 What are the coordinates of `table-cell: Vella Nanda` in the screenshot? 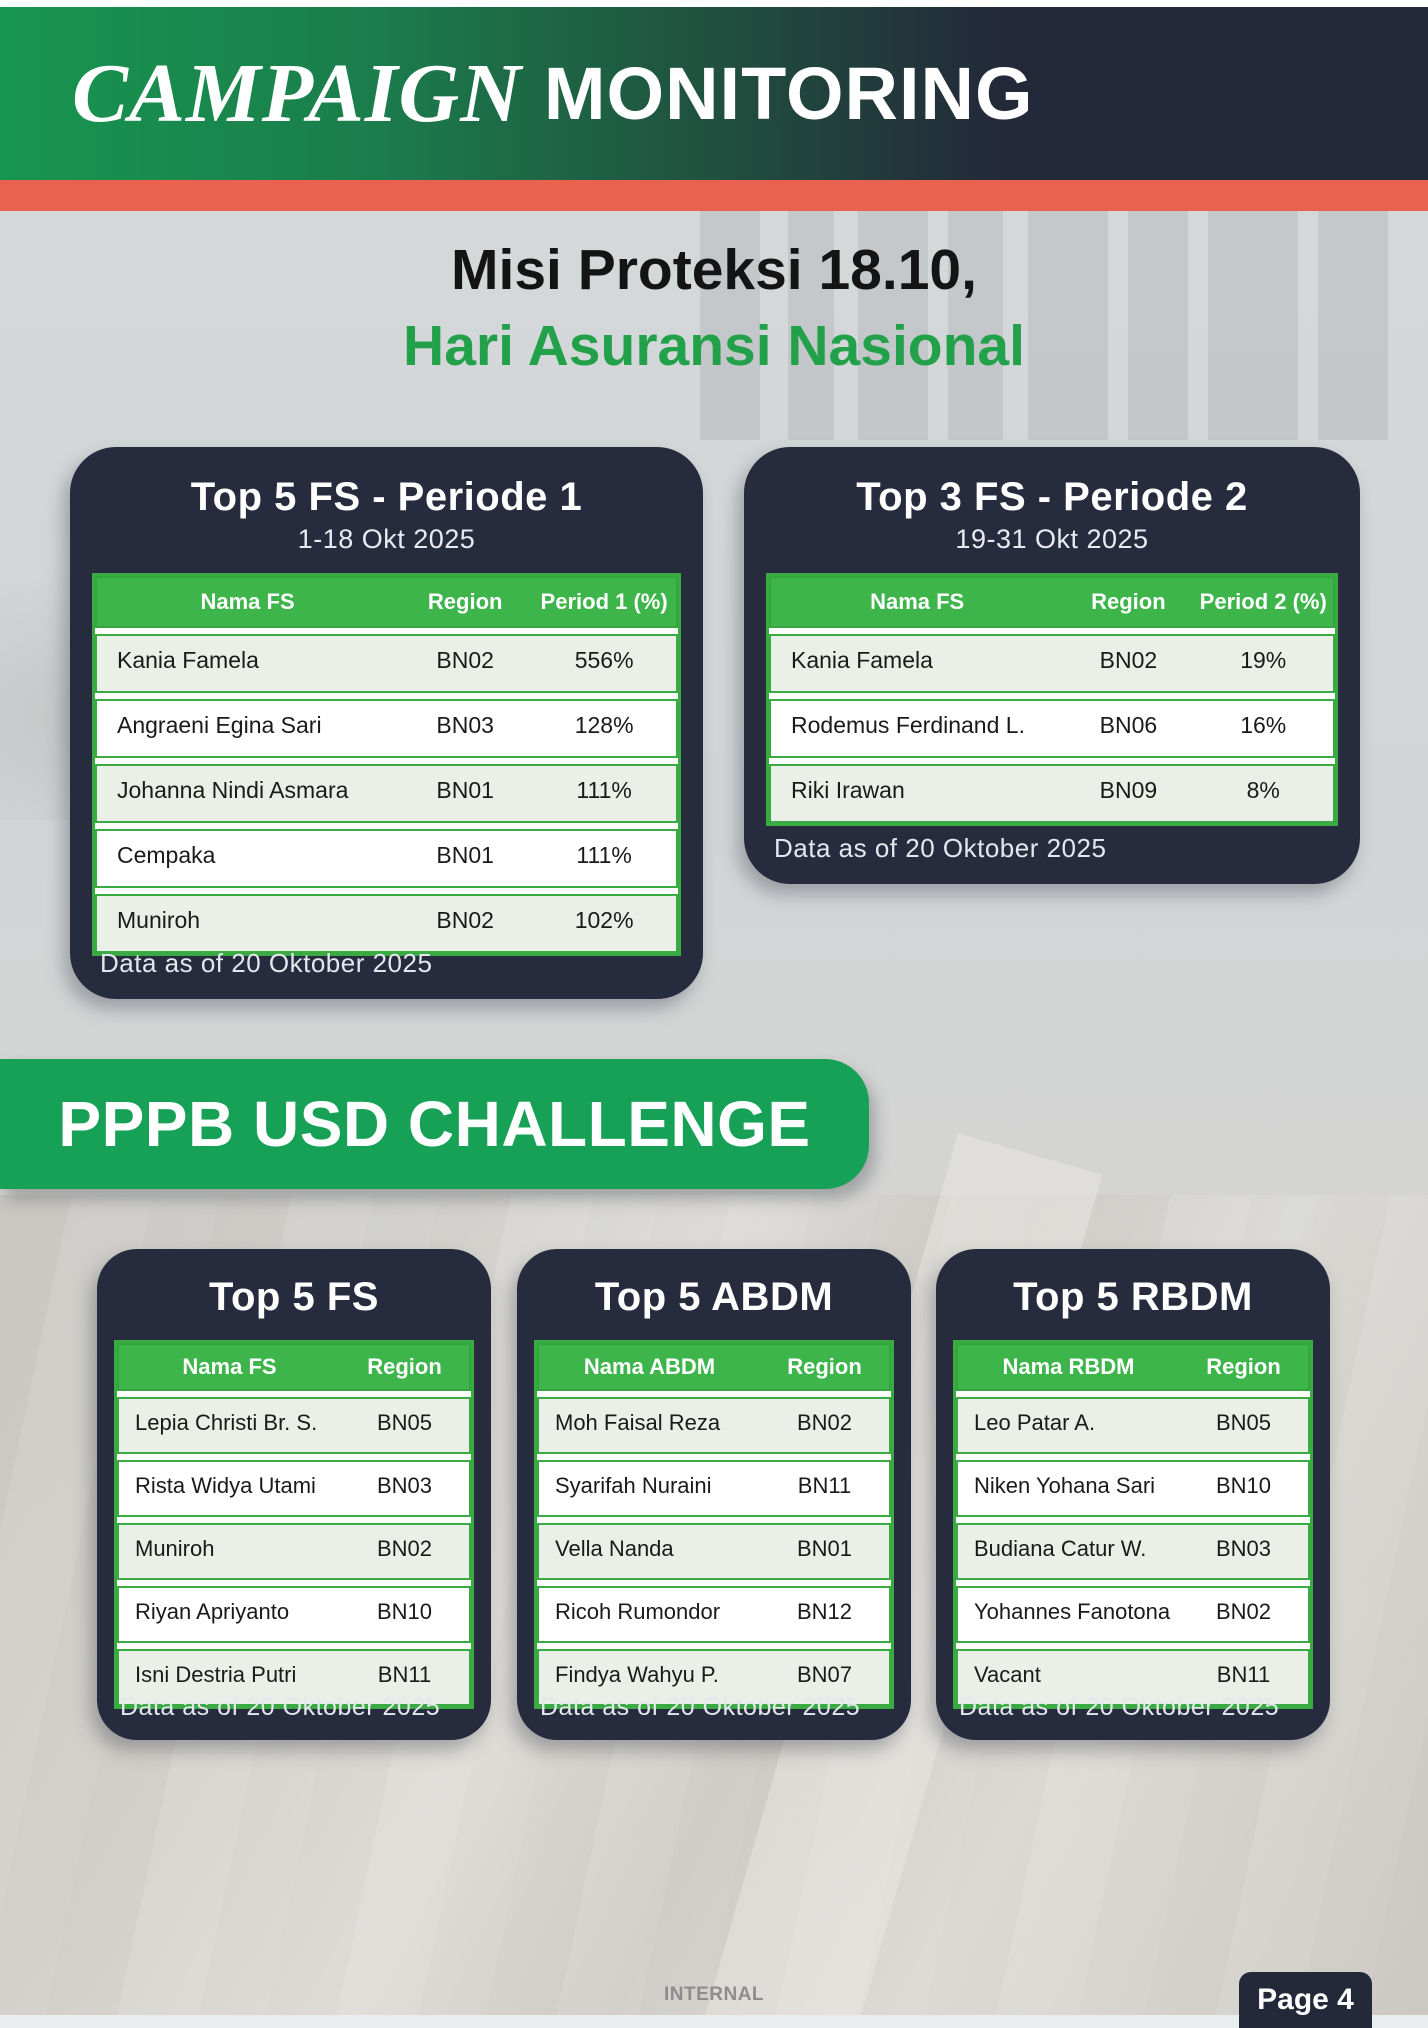 It's located at (649, 1551).